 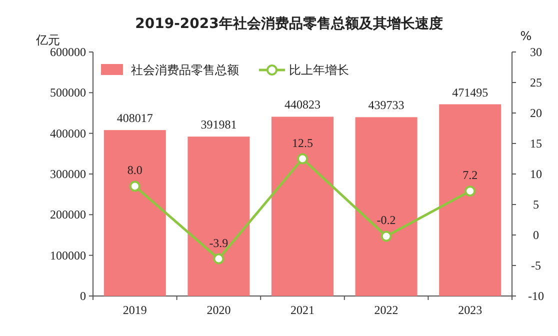 I want to click on data-label: 391981, so click(x=218, y=125).